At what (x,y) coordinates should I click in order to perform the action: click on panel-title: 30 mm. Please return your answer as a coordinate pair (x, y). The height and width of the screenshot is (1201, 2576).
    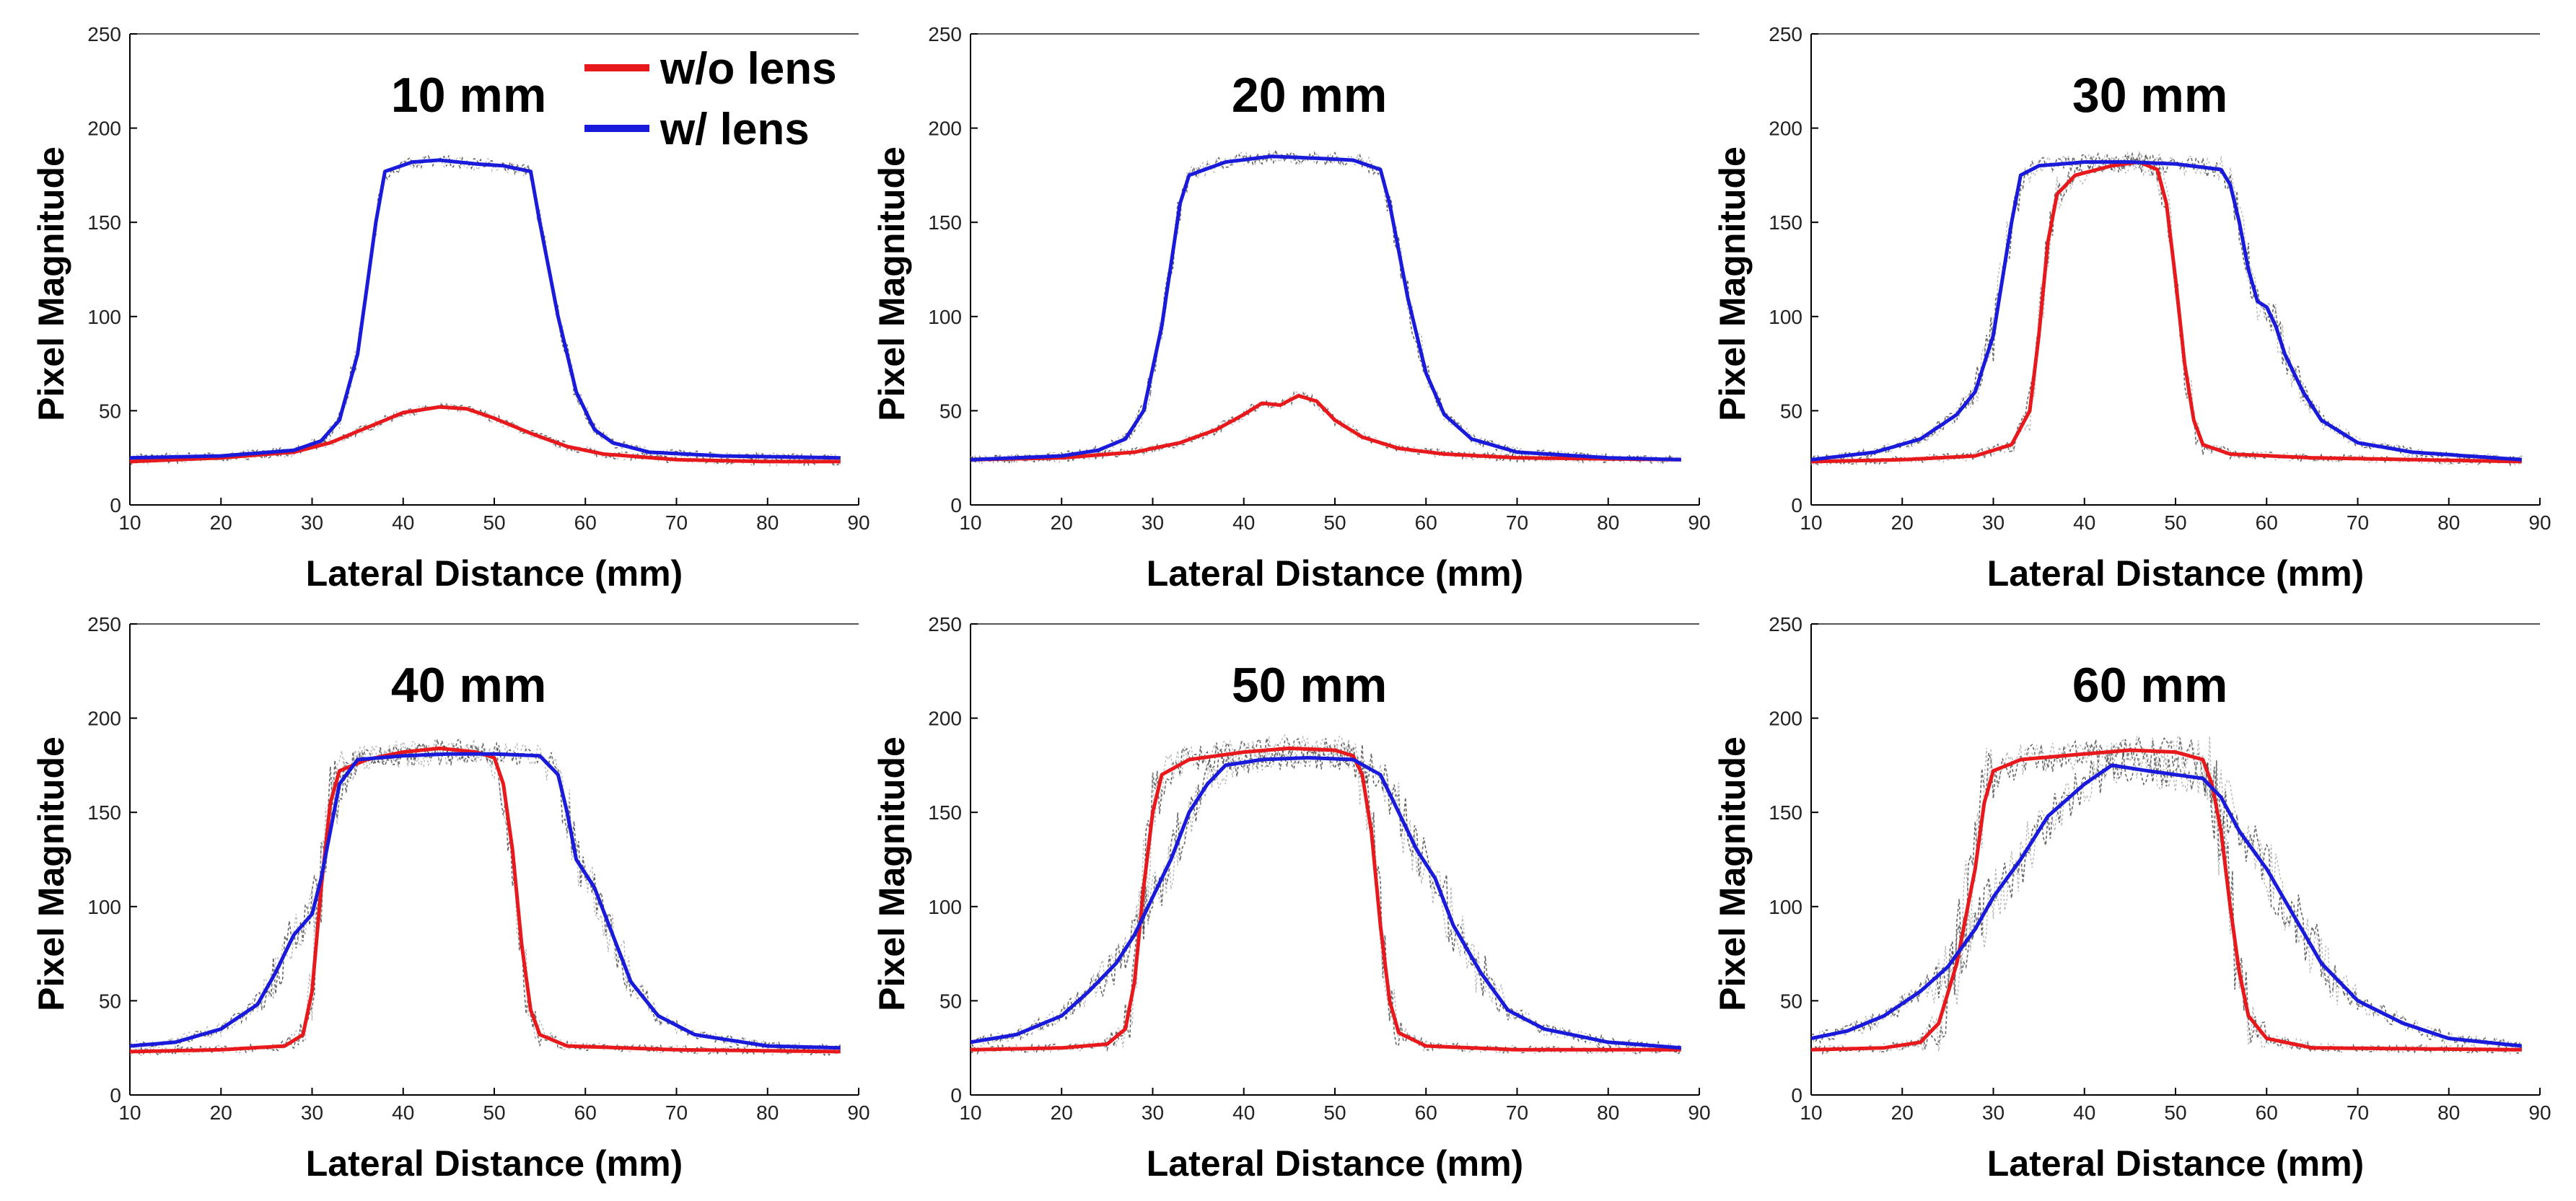
    Looking at the image, I should click on (2149, 95).